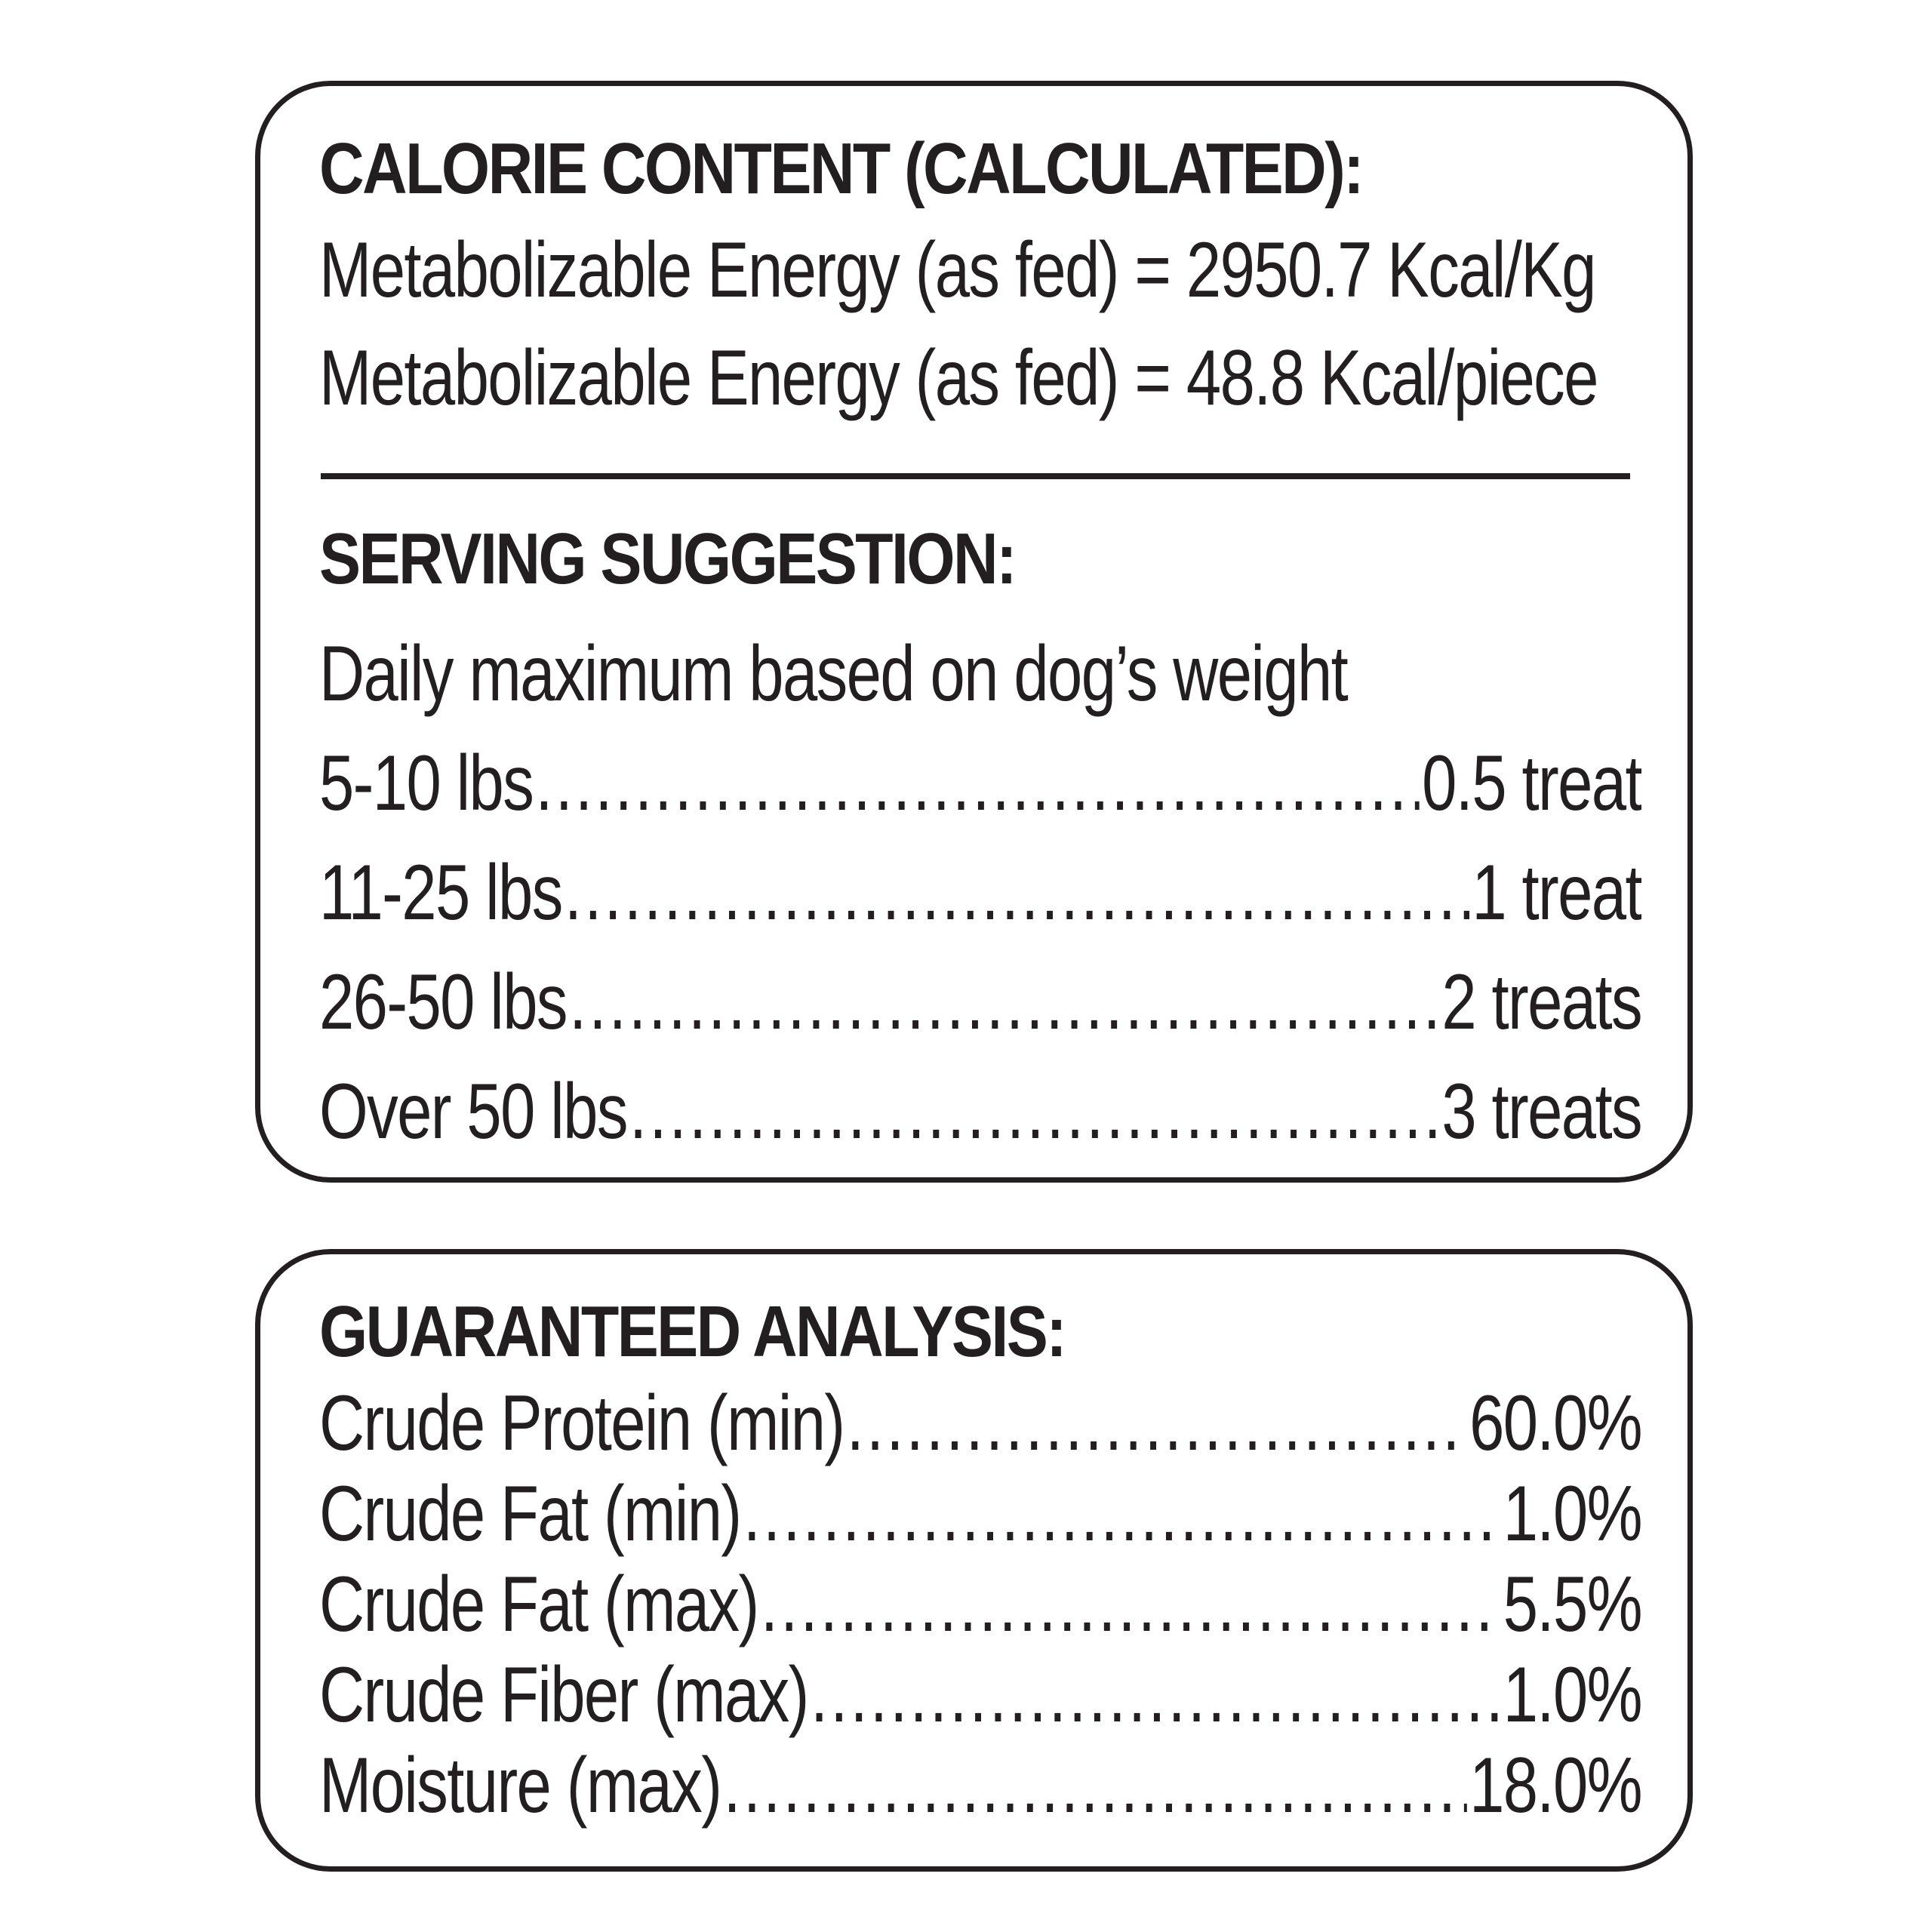  I want to click on nutrient-label: Crude Fat (max), so click(539, 1604).